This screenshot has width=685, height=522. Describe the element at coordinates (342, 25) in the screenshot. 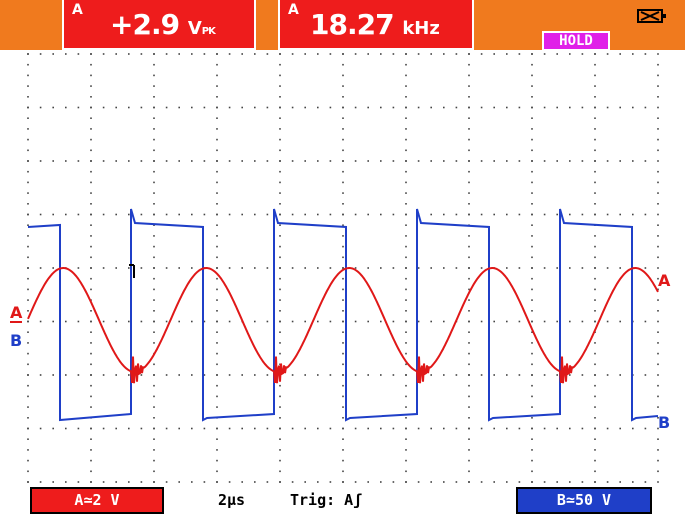

I see `header-bar: A +2.9 VPK A 18.27 kHz HOLD` at that location.